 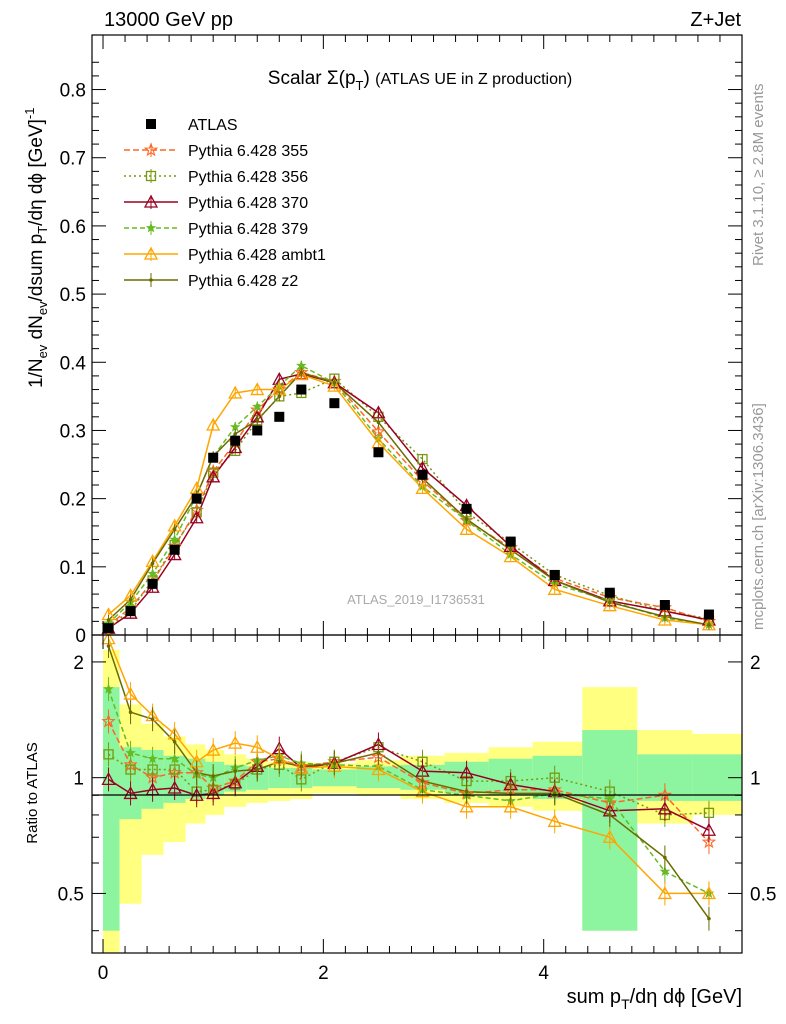 What do you see at coordinates (36, 172) in the screenshot?
I see `ylabel-part-4: /dη dϕ [GeV]` at bounding box center [36, 172].